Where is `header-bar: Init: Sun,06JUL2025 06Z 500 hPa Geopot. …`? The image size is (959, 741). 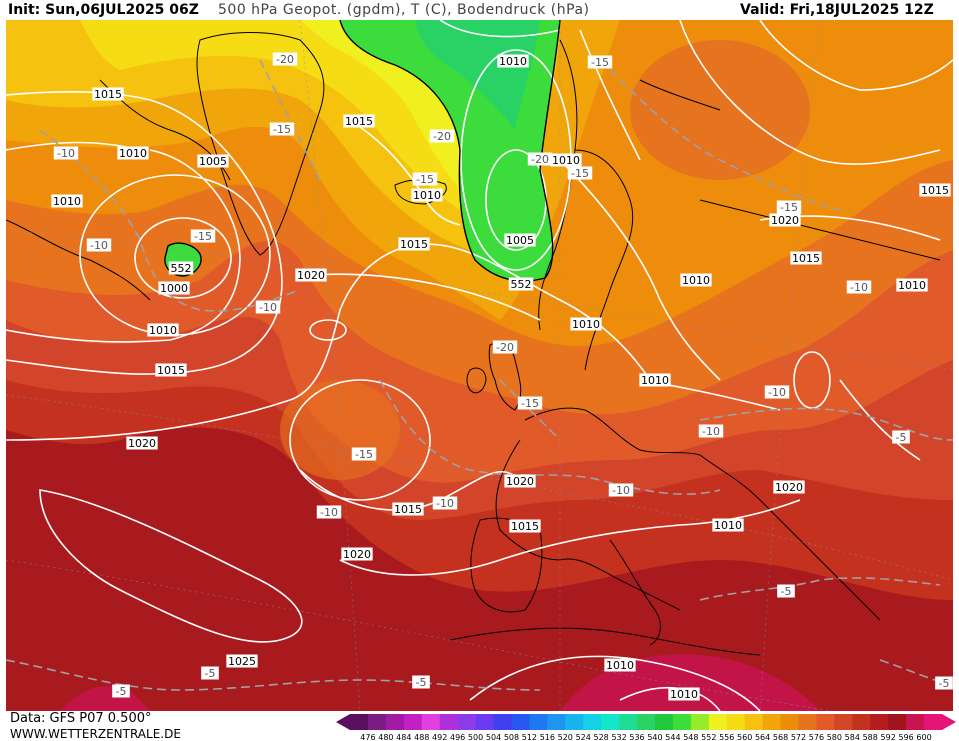
header-bar: Init: Sun,06JUL2025 06Z 500 hPa Geopot. … is located at coordinates (479, 10).